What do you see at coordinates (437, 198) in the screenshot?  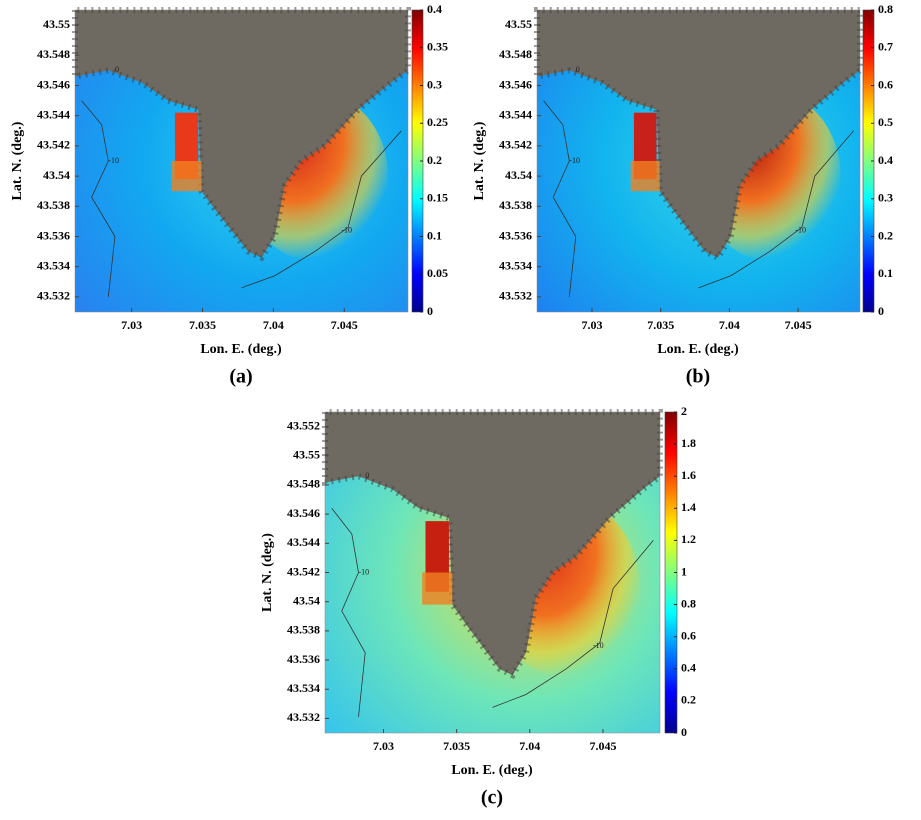 I see `colorbar-tick-label: 0.15` at bounding box center [437, 198].